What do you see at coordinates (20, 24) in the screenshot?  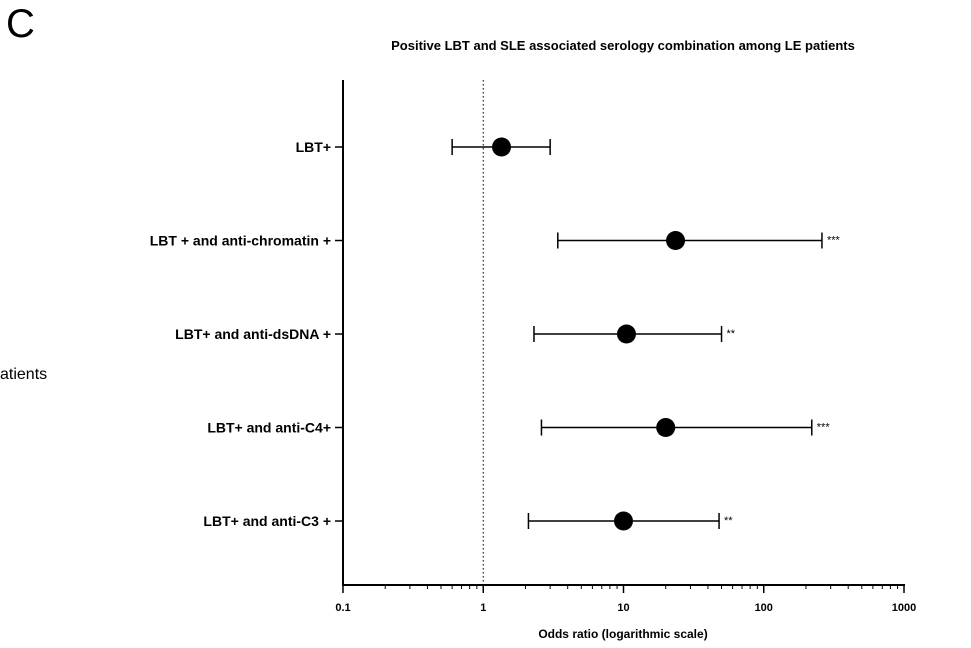 I see `panel-letter: C` at bounding box center [20, 24].